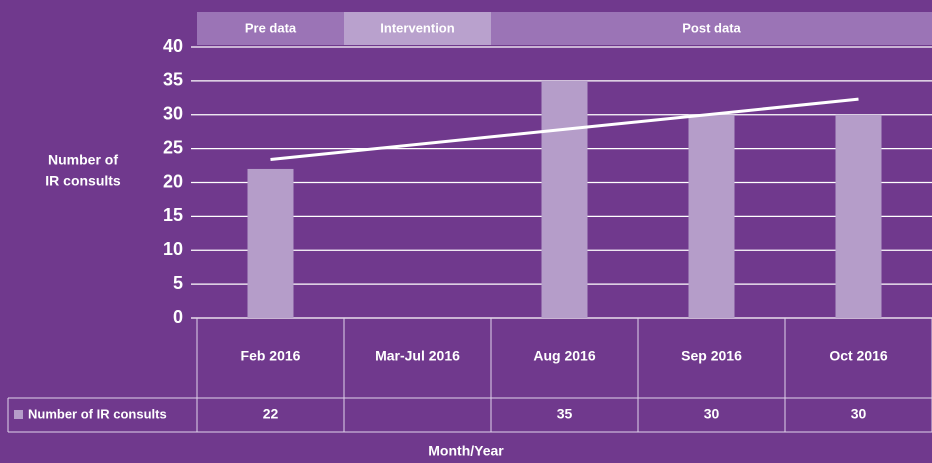 This screenshot has width=932, height=463. I want to click on legend-label: Number of IR consults, so click(97, 413).